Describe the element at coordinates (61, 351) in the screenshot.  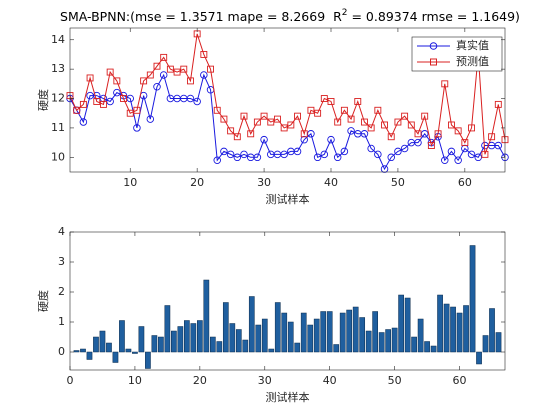
I see `y-tick-label: 0` at that location.